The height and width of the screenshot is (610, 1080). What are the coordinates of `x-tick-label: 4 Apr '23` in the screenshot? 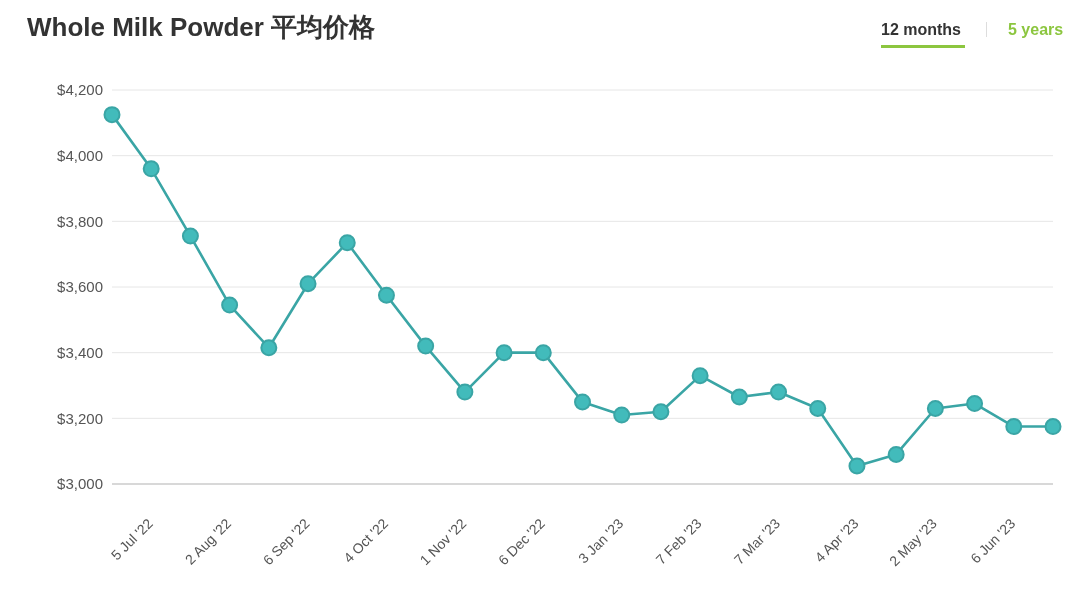 It's located at (836, 540).